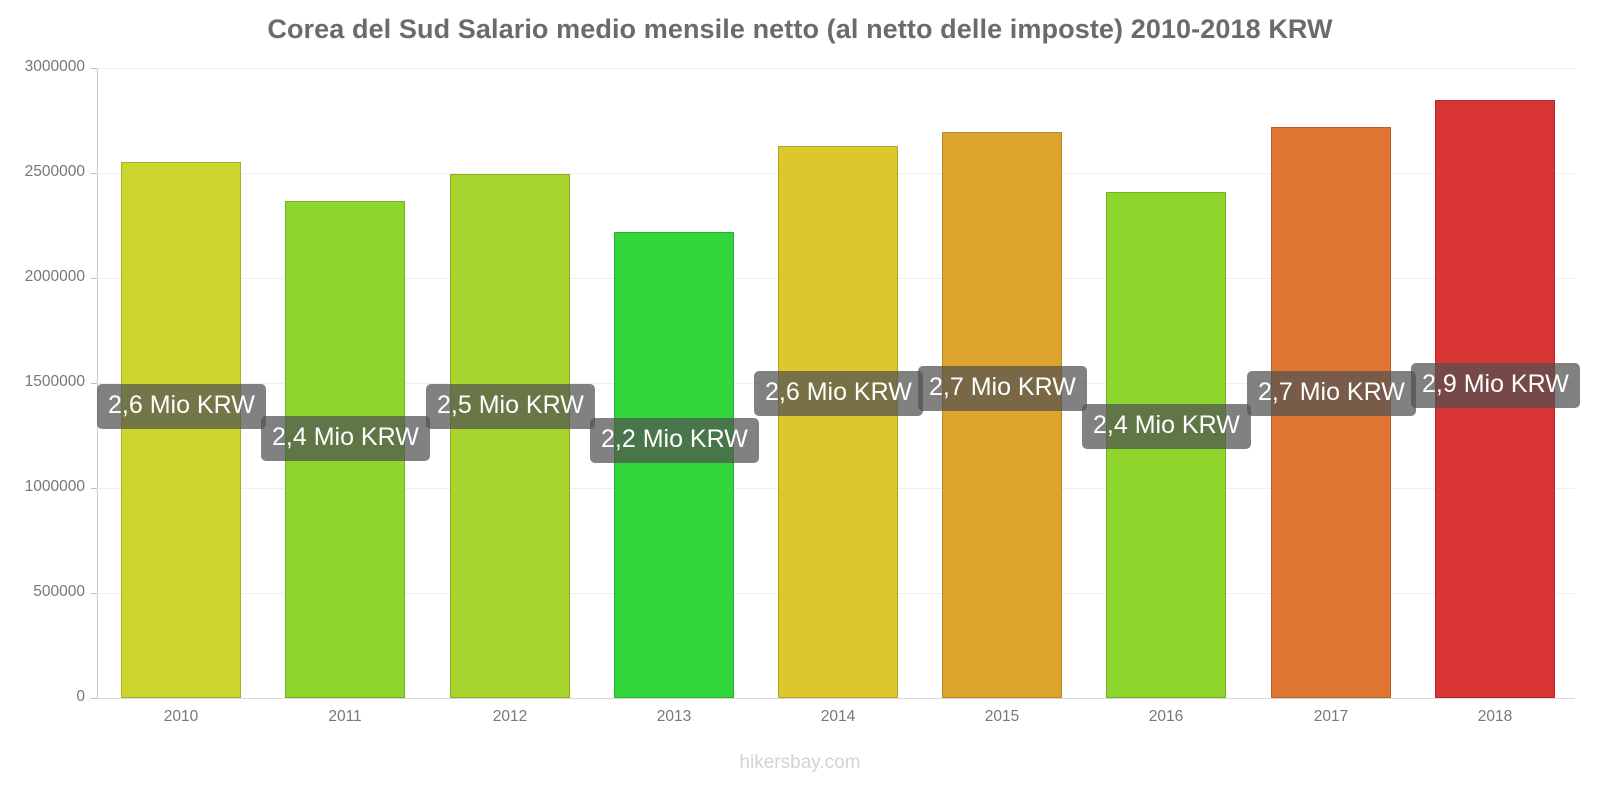 The height and width of the screenshot is (800, 1600). What do you see at coordinates (1002, 716) in the screenshot?
I see `x-axis-tick-label-2015: 2015` at bounding box center [1002, 716].